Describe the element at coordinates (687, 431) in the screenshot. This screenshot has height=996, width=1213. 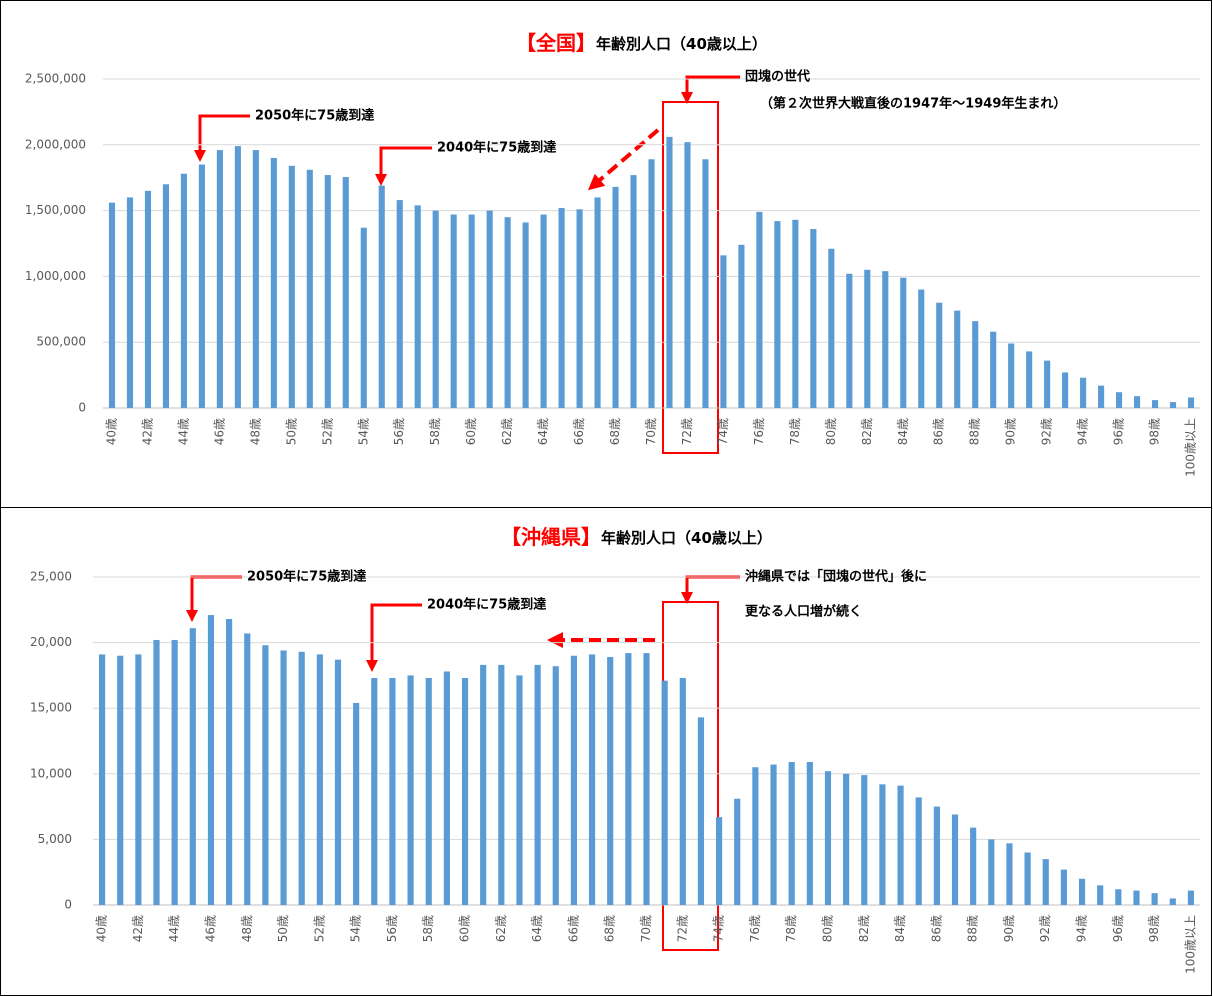
I see `x-tick-label: 72歳` at that location.